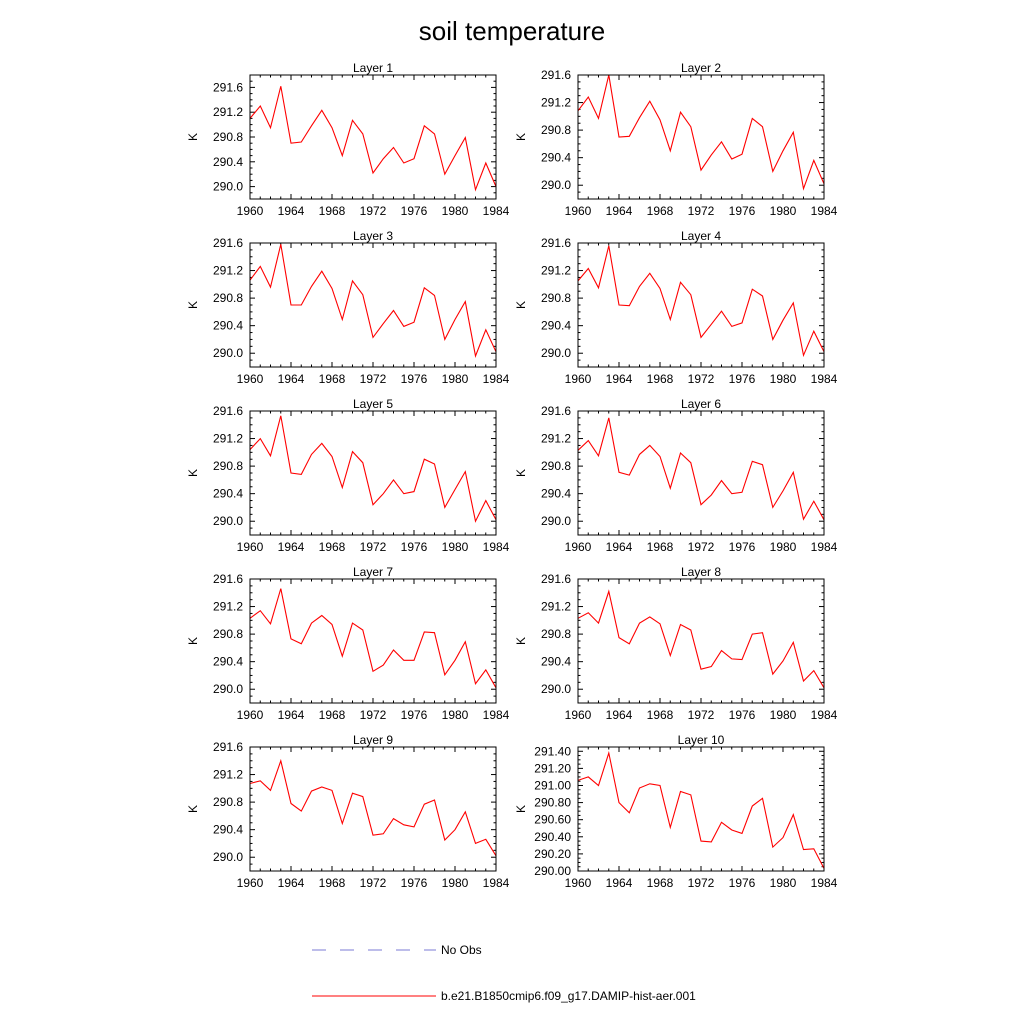 Image resolution: width=1024 pixels, height=1024 pixels. I want to click on panel-title: Layer 10, so click(701, 740).